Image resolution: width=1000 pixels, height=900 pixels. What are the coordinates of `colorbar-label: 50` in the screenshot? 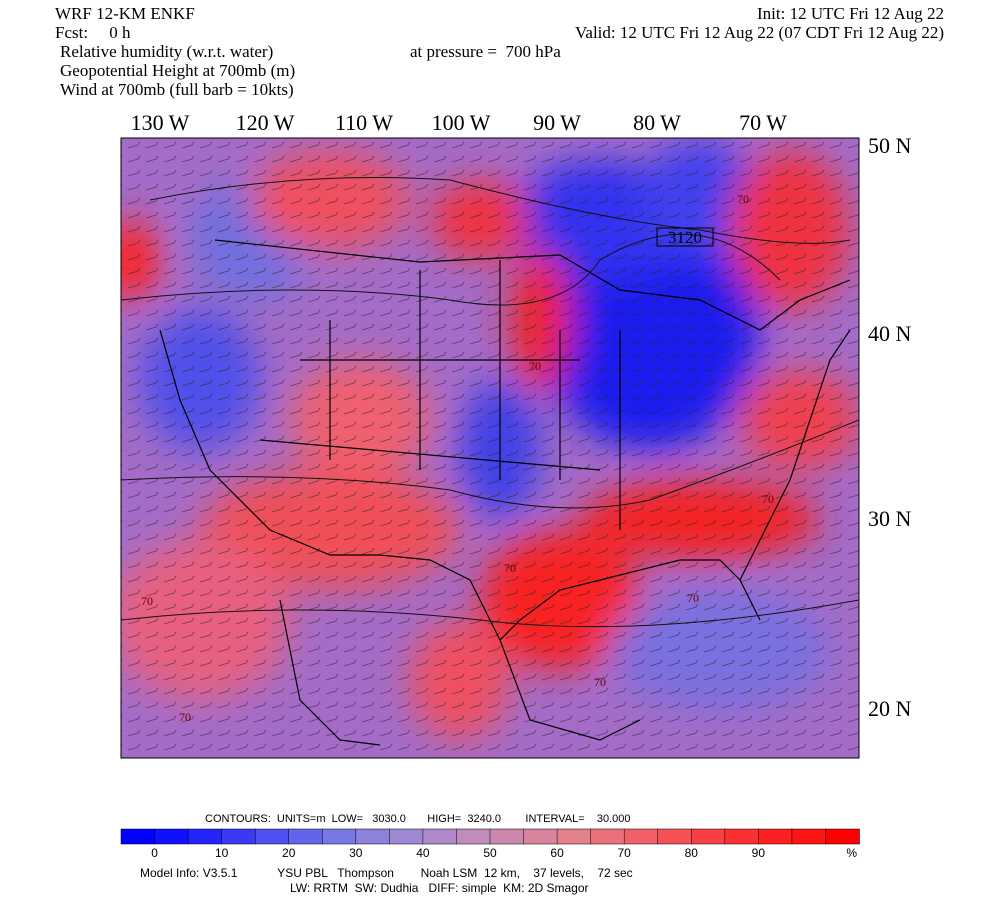 It's located at (490, 853).